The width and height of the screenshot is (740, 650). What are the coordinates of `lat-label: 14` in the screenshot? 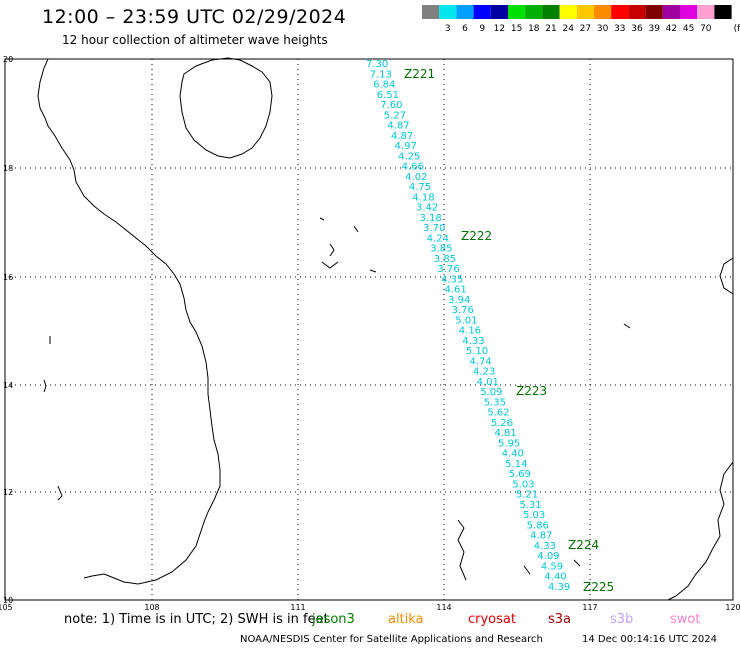 It's located at (8, 385).